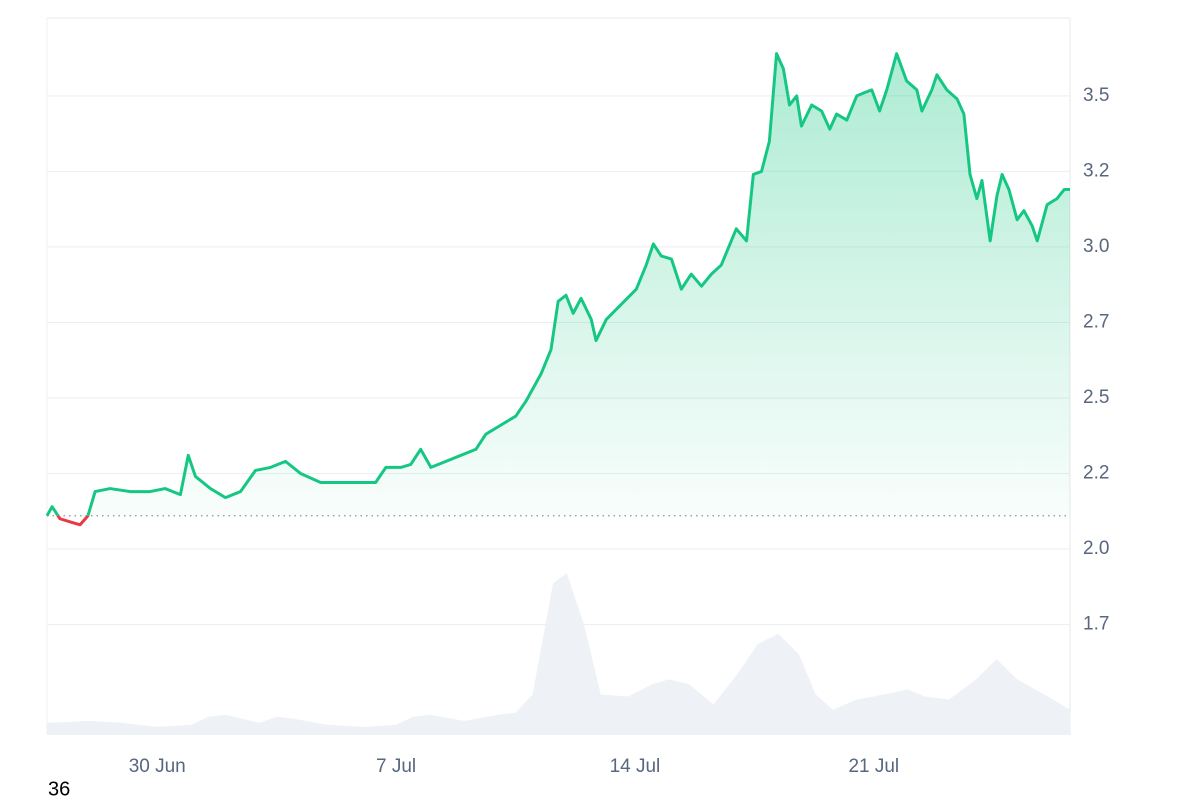  What do you see at coordinates (1096, 548) in the screenshot?
I see `y-tick-label: 2.0` at bounding box center [1096, 548].